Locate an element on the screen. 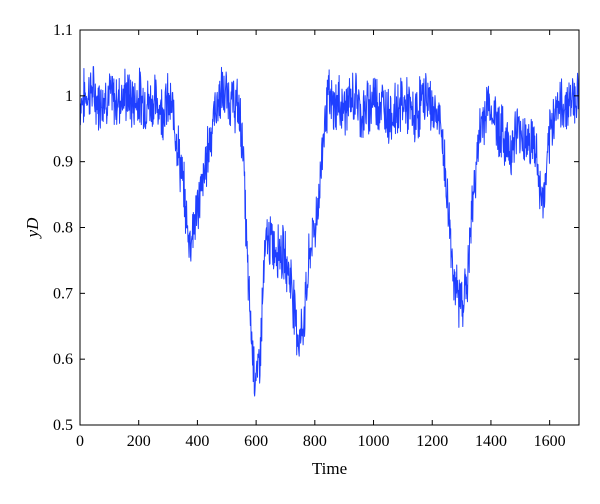  x-tick-label: 1000 is located at coordinates (374, 441).